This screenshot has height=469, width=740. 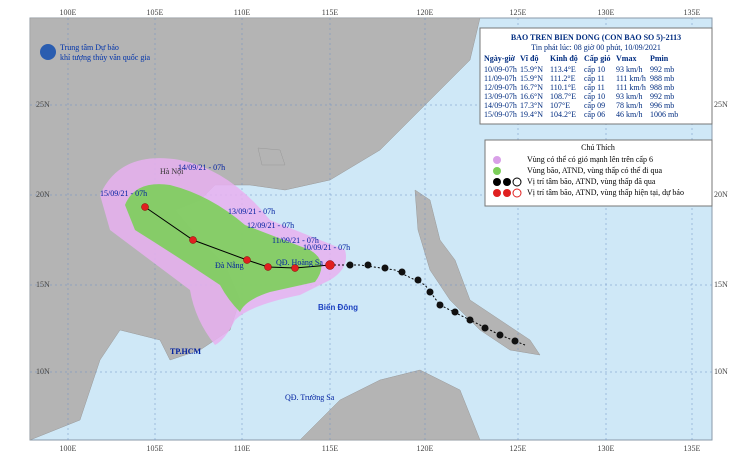 I want to click on legend-label: Vị trí tâm bão, ATND, vùng thấp đã qua, so click(x=591, y=181).